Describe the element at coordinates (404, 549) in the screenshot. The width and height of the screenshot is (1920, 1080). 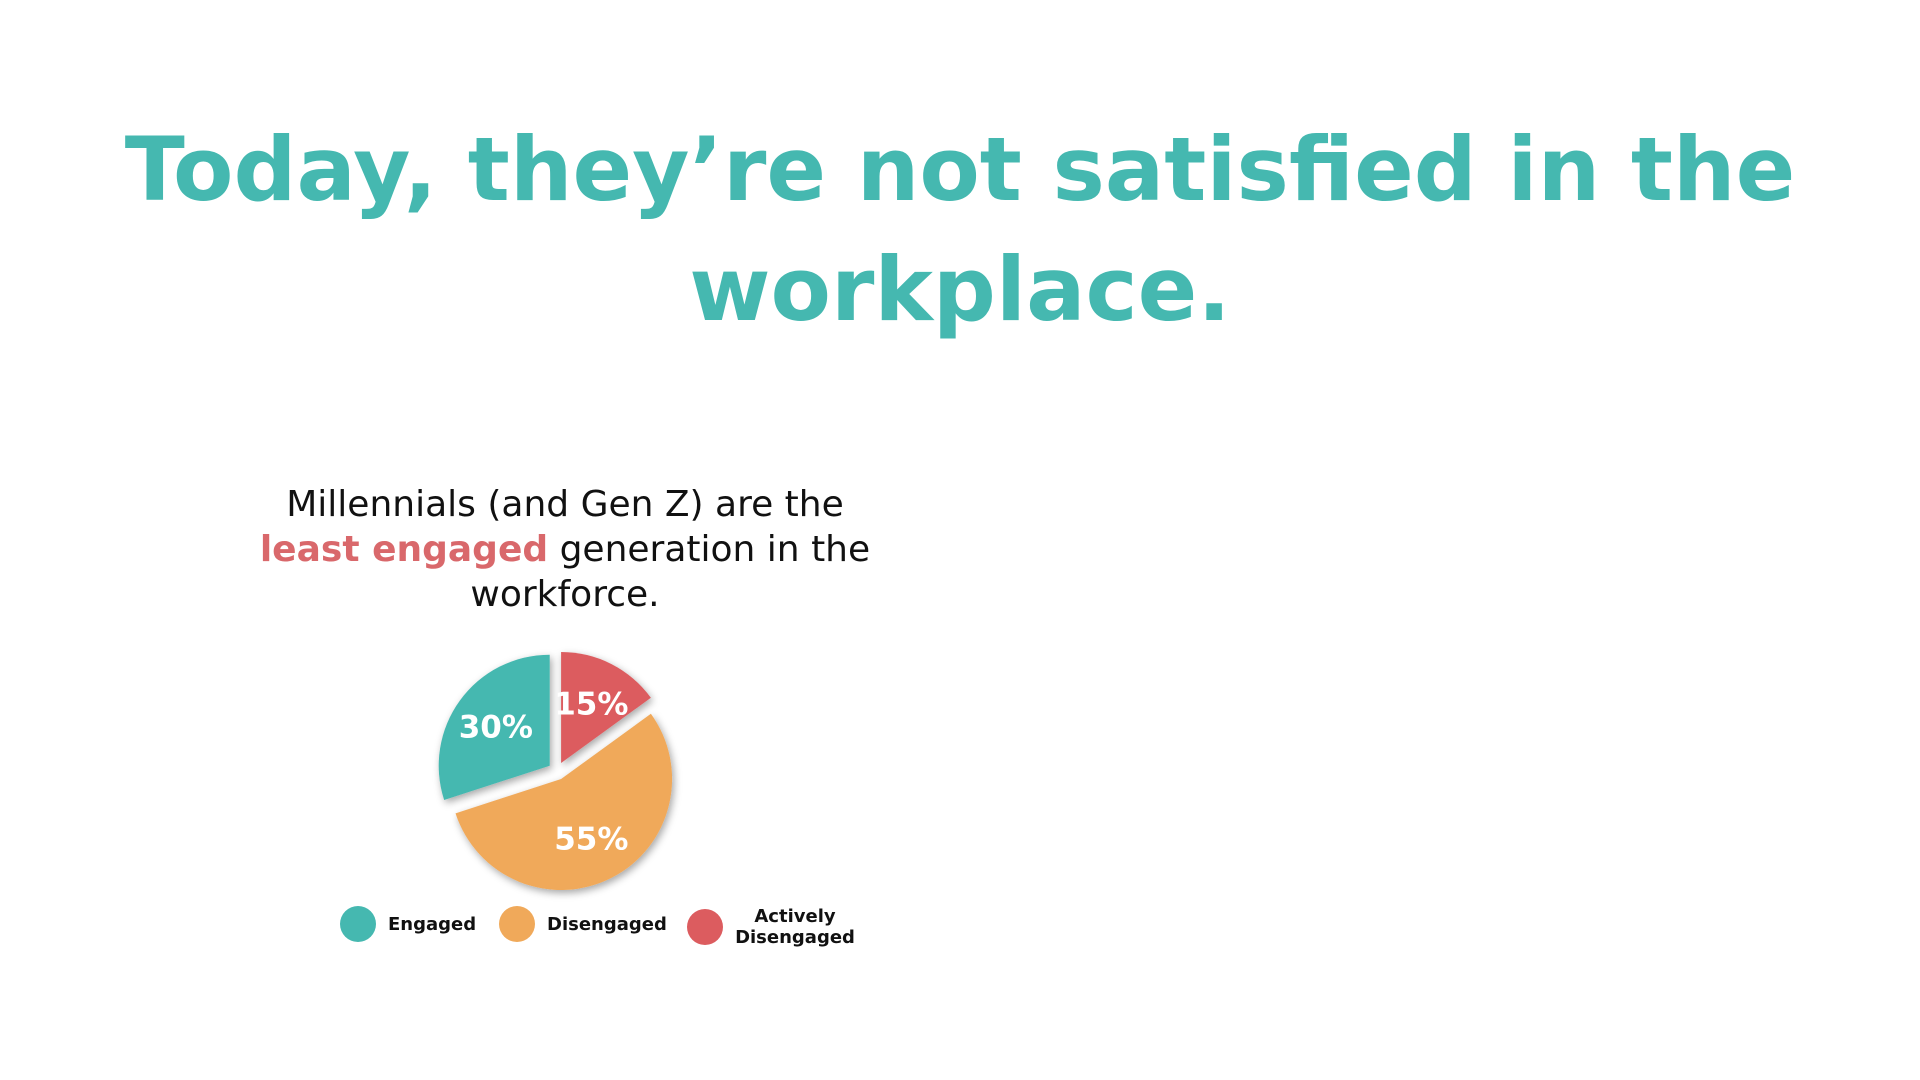
I see `subtitle-highlight: least engaged` at that location.